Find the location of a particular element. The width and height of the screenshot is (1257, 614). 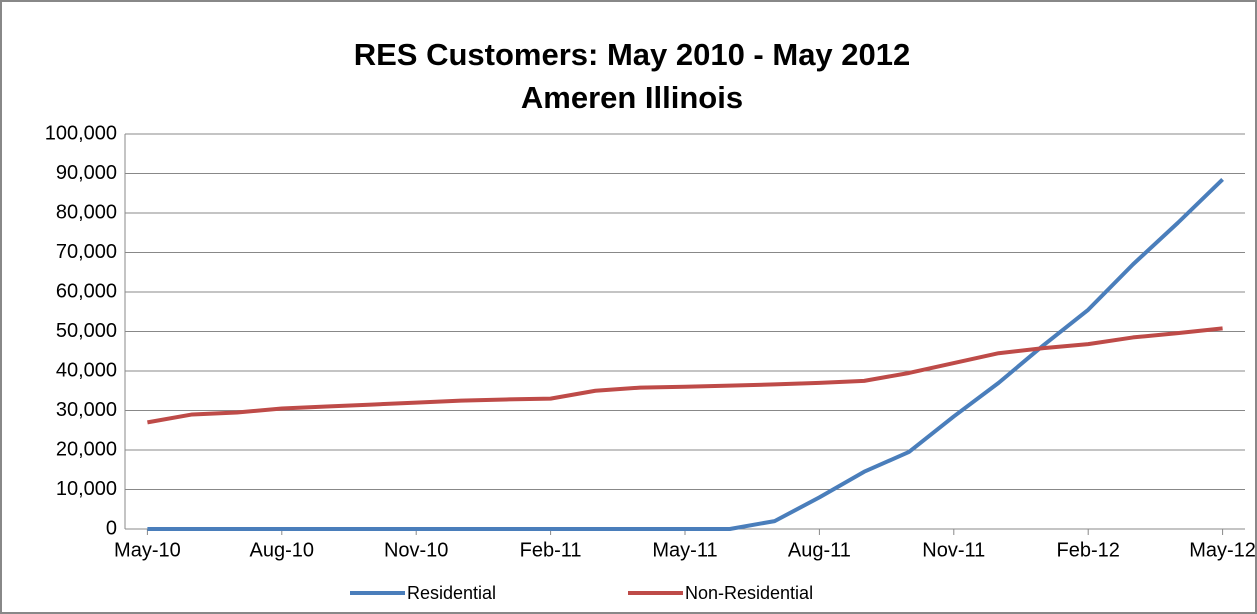

y-tick-label: 0 is located at coordinates (111, 528).